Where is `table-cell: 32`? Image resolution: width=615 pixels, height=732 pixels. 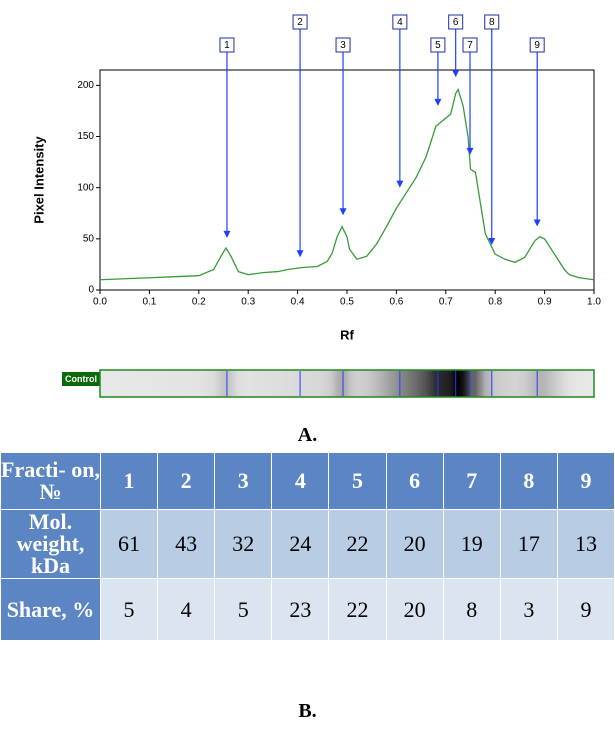 table-cell: 32 is located at coordinates (243, 544).